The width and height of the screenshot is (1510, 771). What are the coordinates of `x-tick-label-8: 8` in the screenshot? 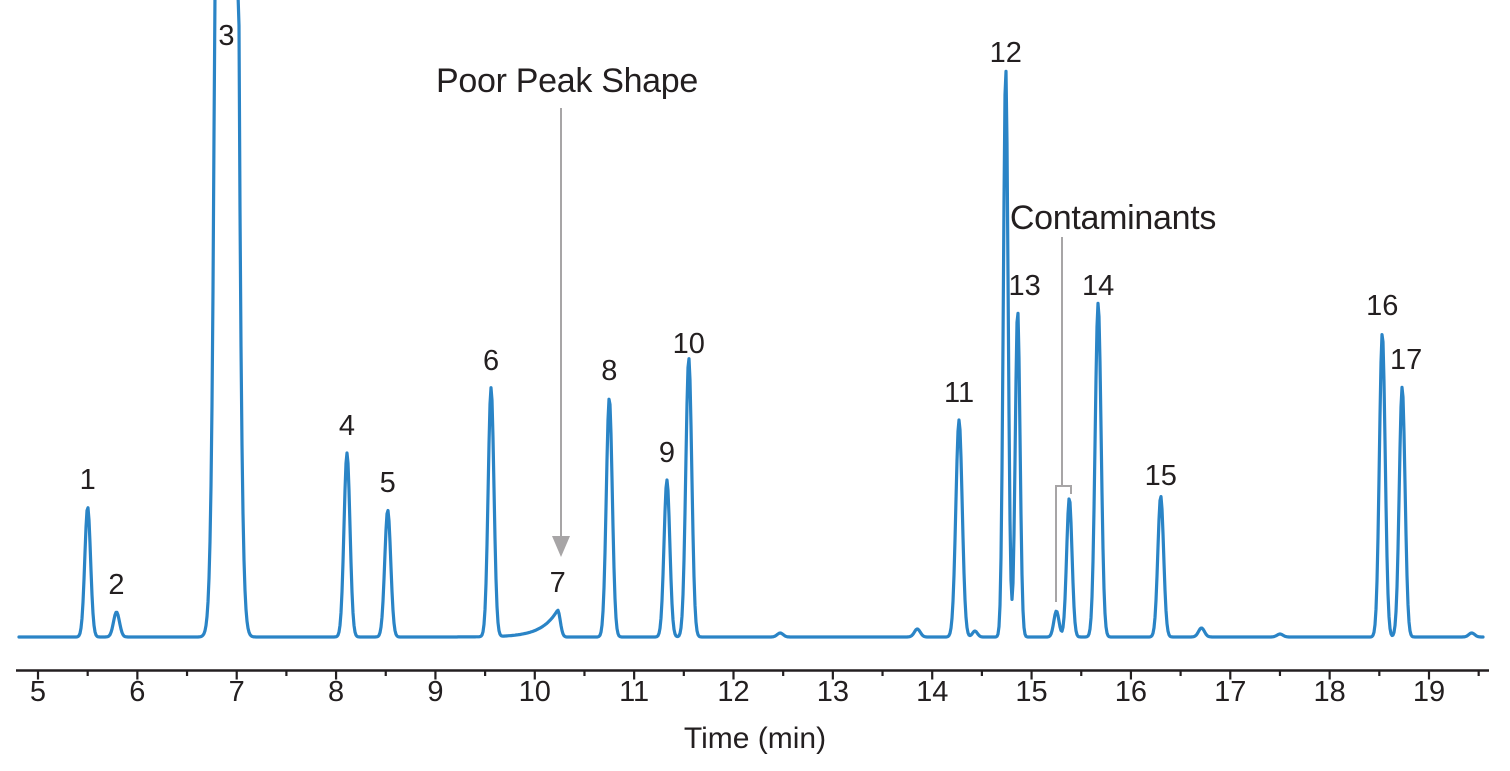 It's located at (336, 692).